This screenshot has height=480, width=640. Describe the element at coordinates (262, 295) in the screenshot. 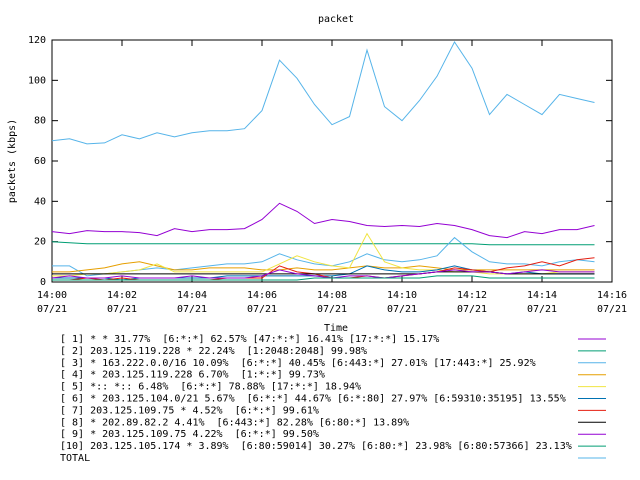

I see `x-tick-label: 14:06` at that location.